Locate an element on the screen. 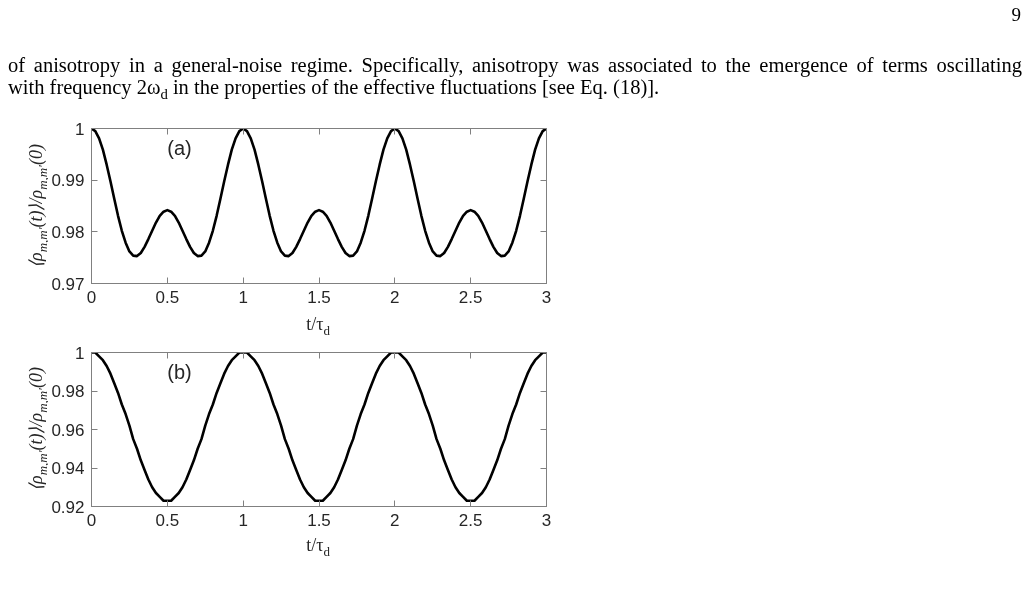  y-tick-label: 0.96 is located at coordinates (68, 430).